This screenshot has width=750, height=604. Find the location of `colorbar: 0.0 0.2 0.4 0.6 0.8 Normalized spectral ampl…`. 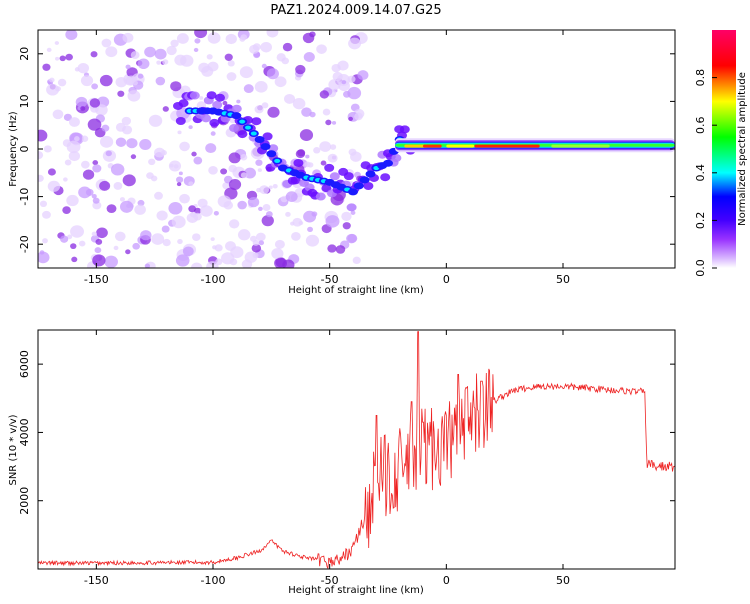

colorbar: 0.0 0.2 0.4 0.6 0.8 Normalized spectral ampl… is located at coordinates (721, 153).